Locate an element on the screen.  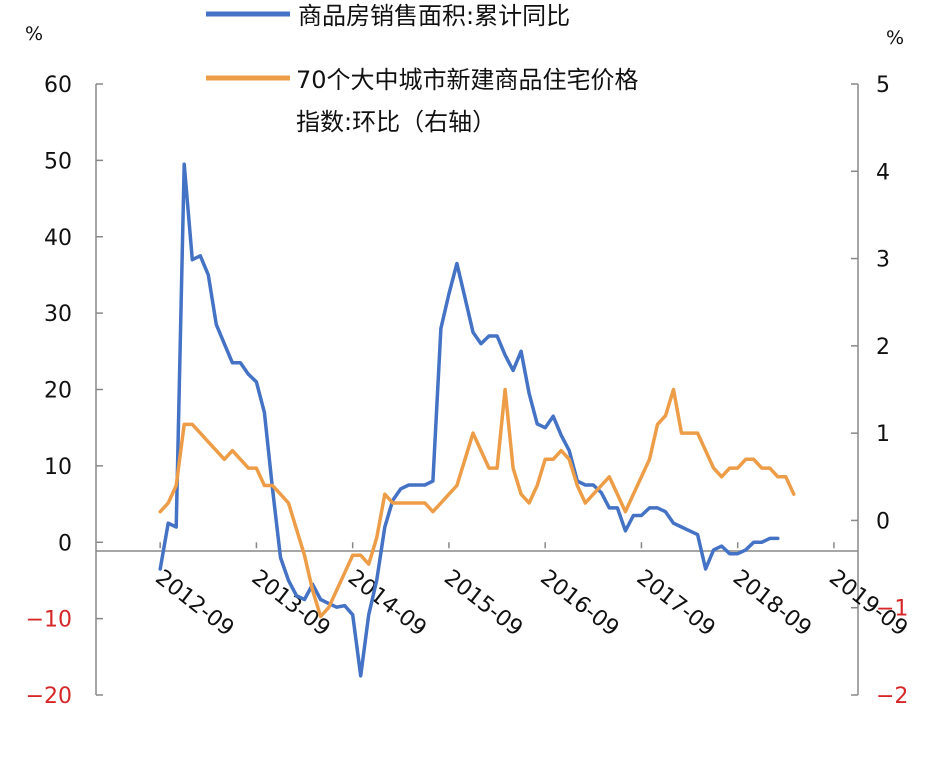
legend-label-sales: 商品房销售面积:累计同比 is located at coordinates (434, 16).